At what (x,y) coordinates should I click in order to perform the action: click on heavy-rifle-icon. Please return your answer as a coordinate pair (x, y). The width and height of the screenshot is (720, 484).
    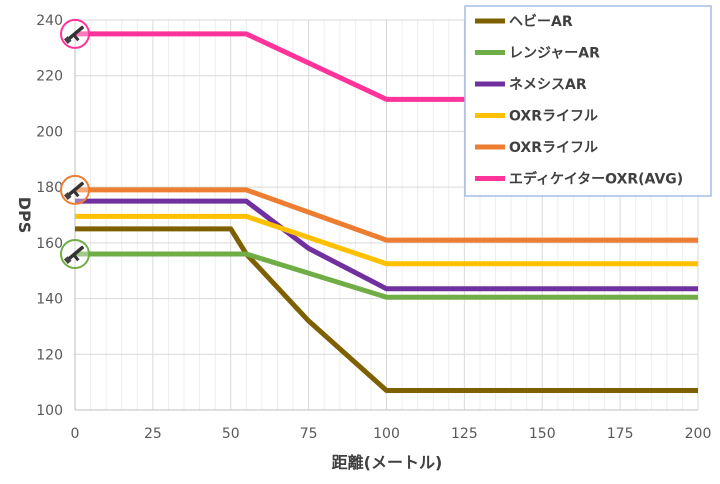
    Looking at the image, I should click on (73, 255).